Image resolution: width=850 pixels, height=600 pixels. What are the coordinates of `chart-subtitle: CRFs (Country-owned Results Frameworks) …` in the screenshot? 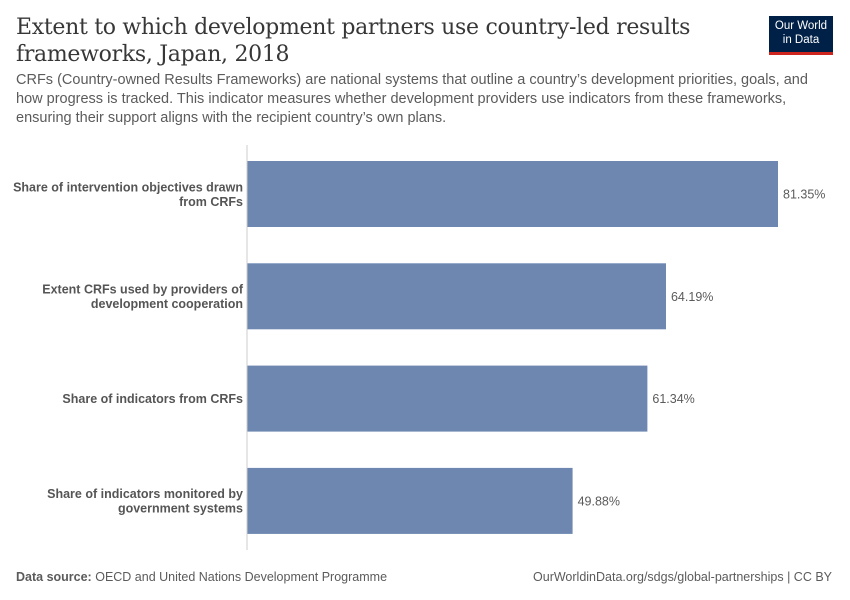 It's located at (412, 99).